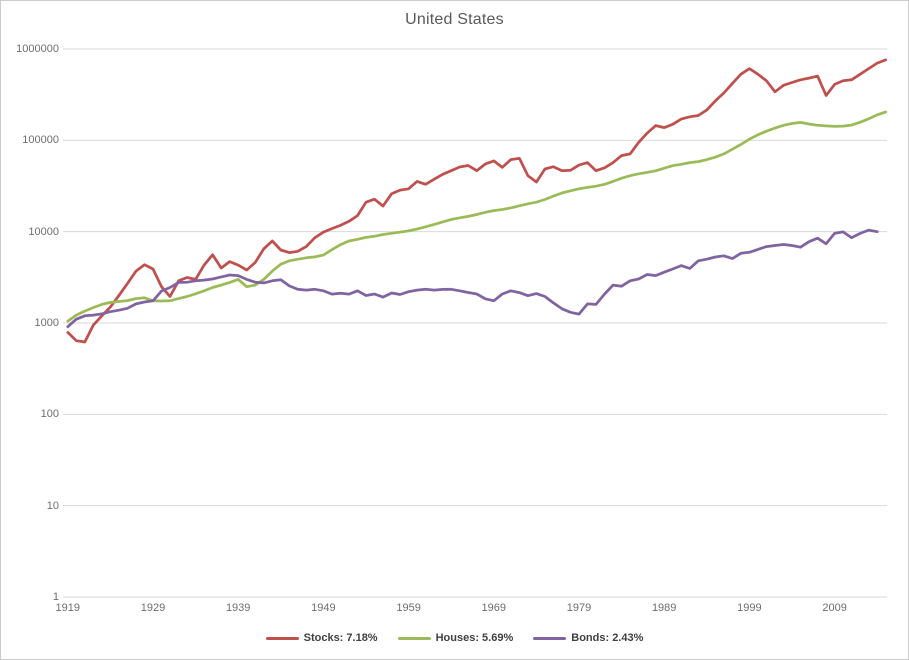 The image size is (909, 660). Describe the element at coordinates (55, 597) in the screenshot. I see `y-axis-tick-label: 1` at that location.